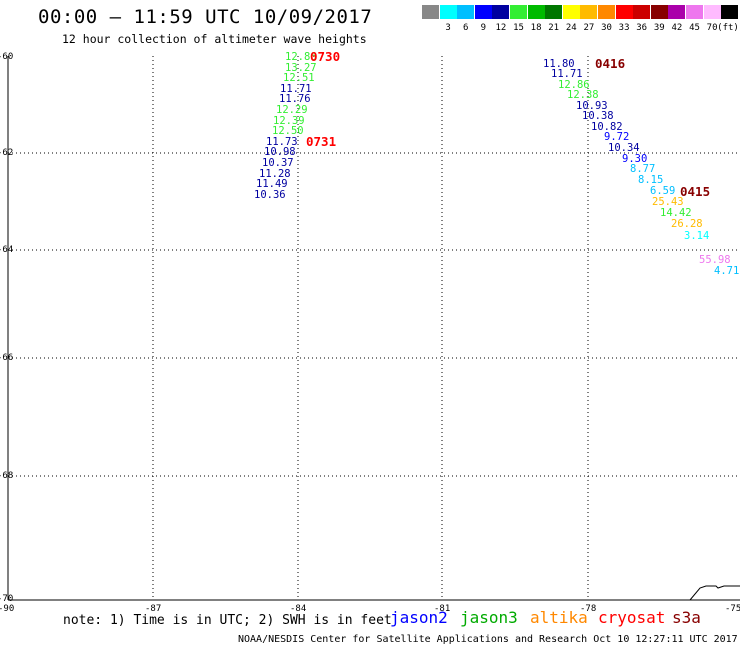  I want to click on swh-value: 12.39, so click(289, 120).